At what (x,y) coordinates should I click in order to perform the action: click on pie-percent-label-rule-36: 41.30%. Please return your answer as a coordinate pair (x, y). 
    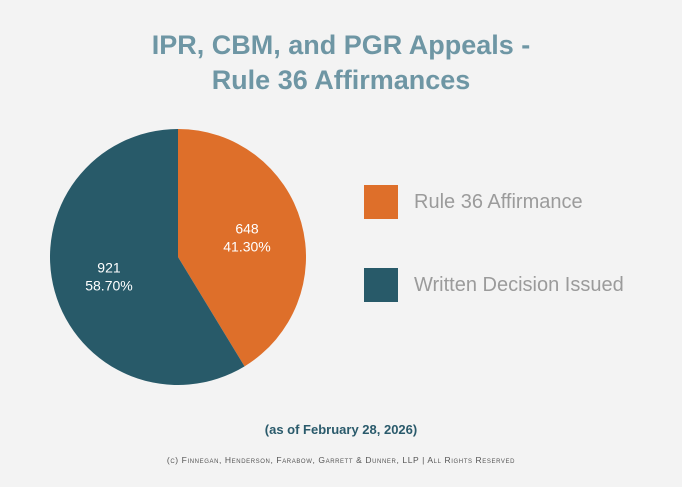
    Looking at the image, I should click on (246, 247).